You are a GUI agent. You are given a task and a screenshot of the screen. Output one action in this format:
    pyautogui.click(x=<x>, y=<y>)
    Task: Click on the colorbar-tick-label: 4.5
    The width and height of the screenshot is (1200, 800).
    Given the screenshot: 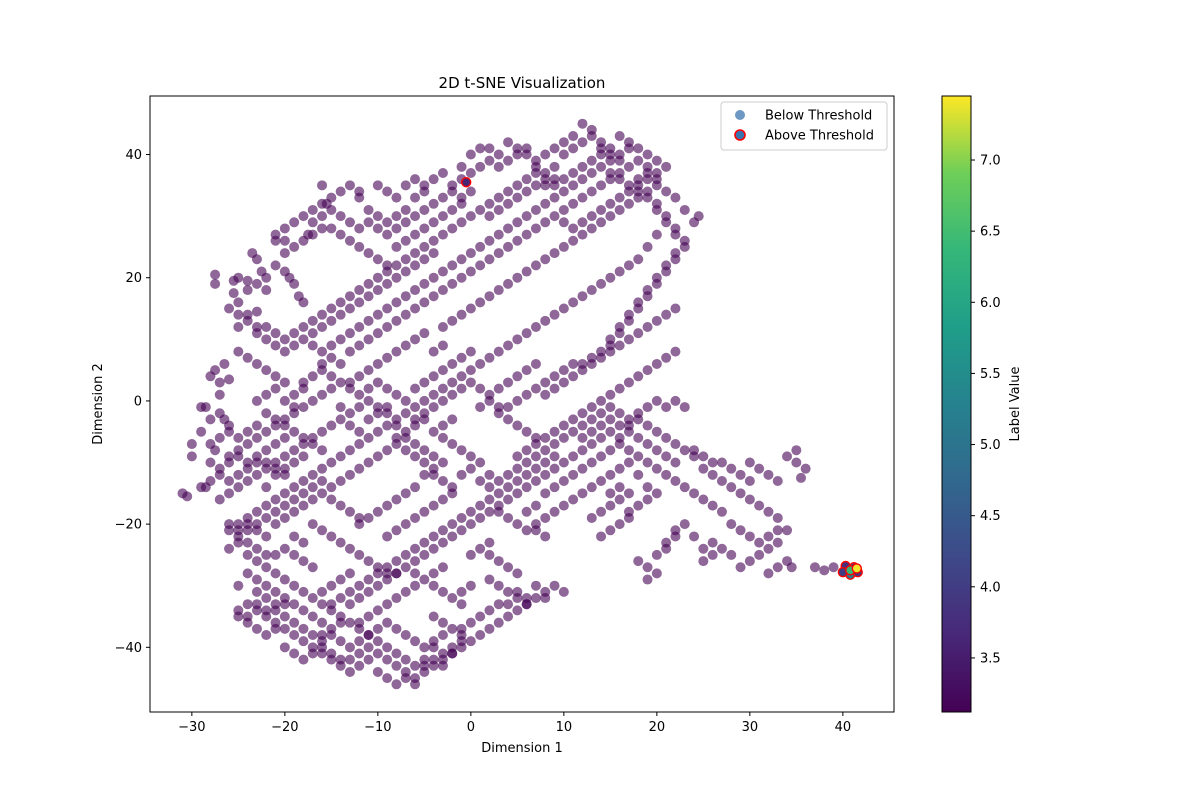 What is the action you would take?
    pyautogui.click(x=990, y=516)
    